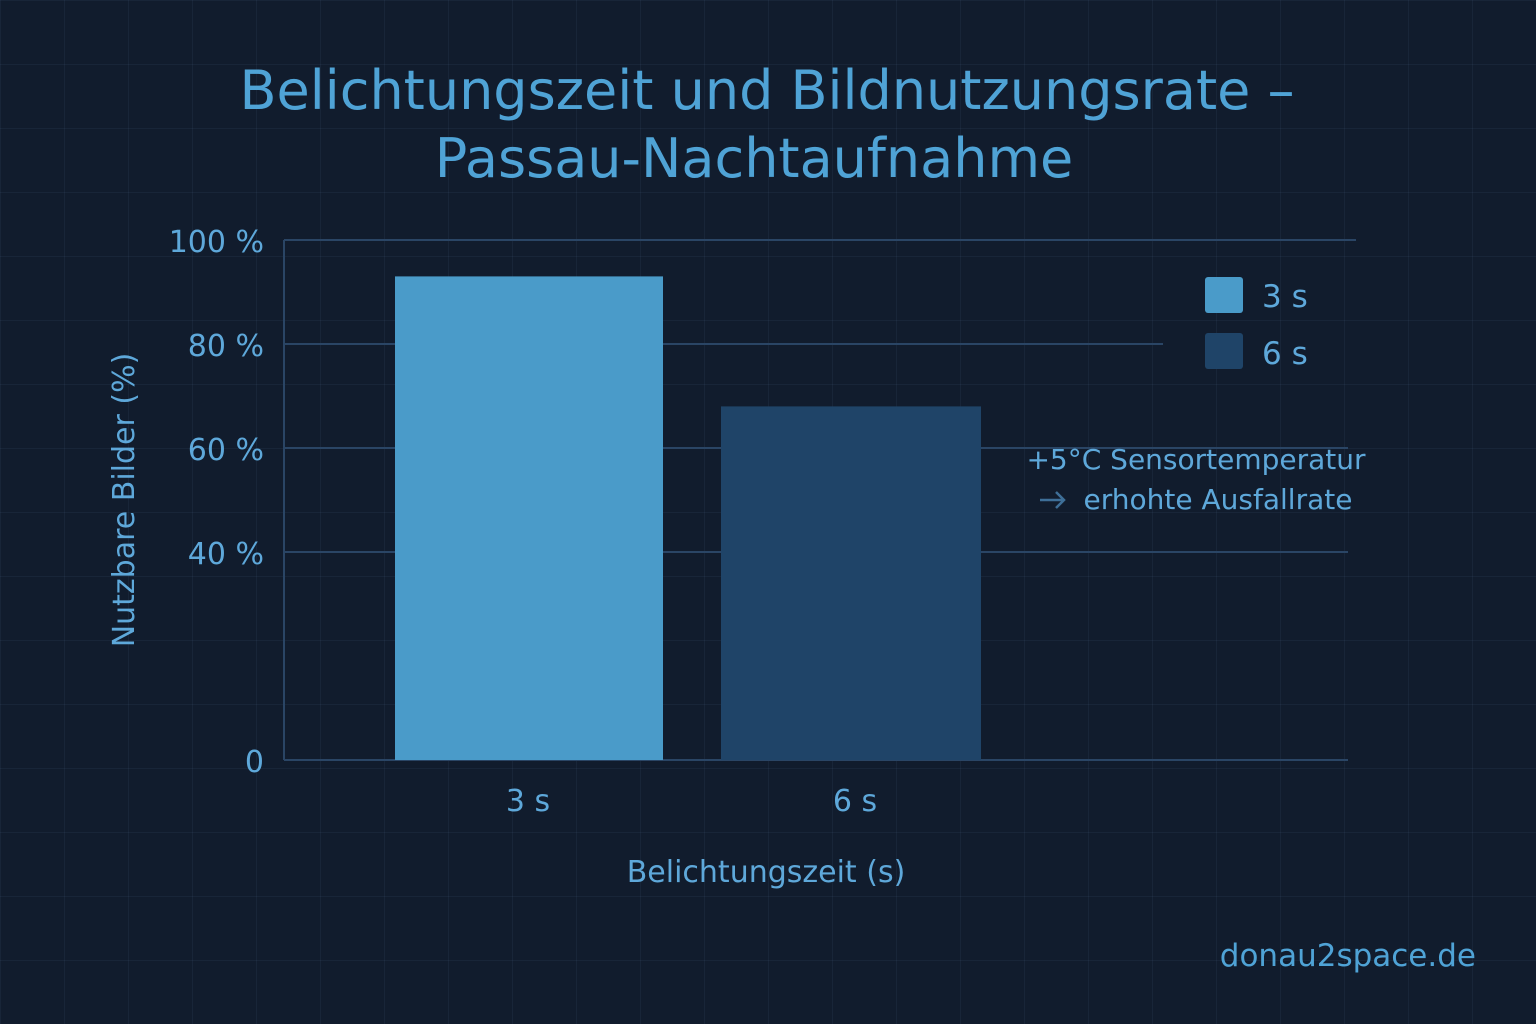 The image size is (1536, 1024). Describe the element at coordinates (226, 554) in the screenshot. I see `y-tick-label: 40 %` at that location.